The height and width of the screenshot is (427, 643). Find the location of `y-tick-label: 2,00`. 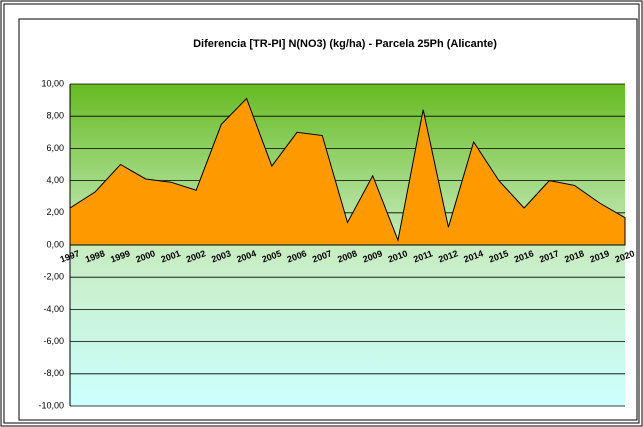

y-tick-label: 2,00 is located at coordinates (55, 212).